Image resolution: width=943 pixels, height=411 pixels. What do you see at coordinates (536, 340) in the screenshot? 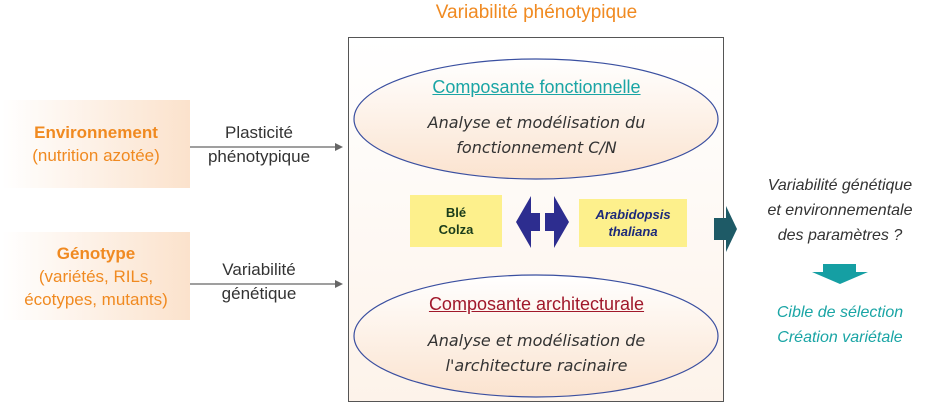
I see `architectural-text-line-1: Analyse et modélisation de` at bounding box center [536, 340].